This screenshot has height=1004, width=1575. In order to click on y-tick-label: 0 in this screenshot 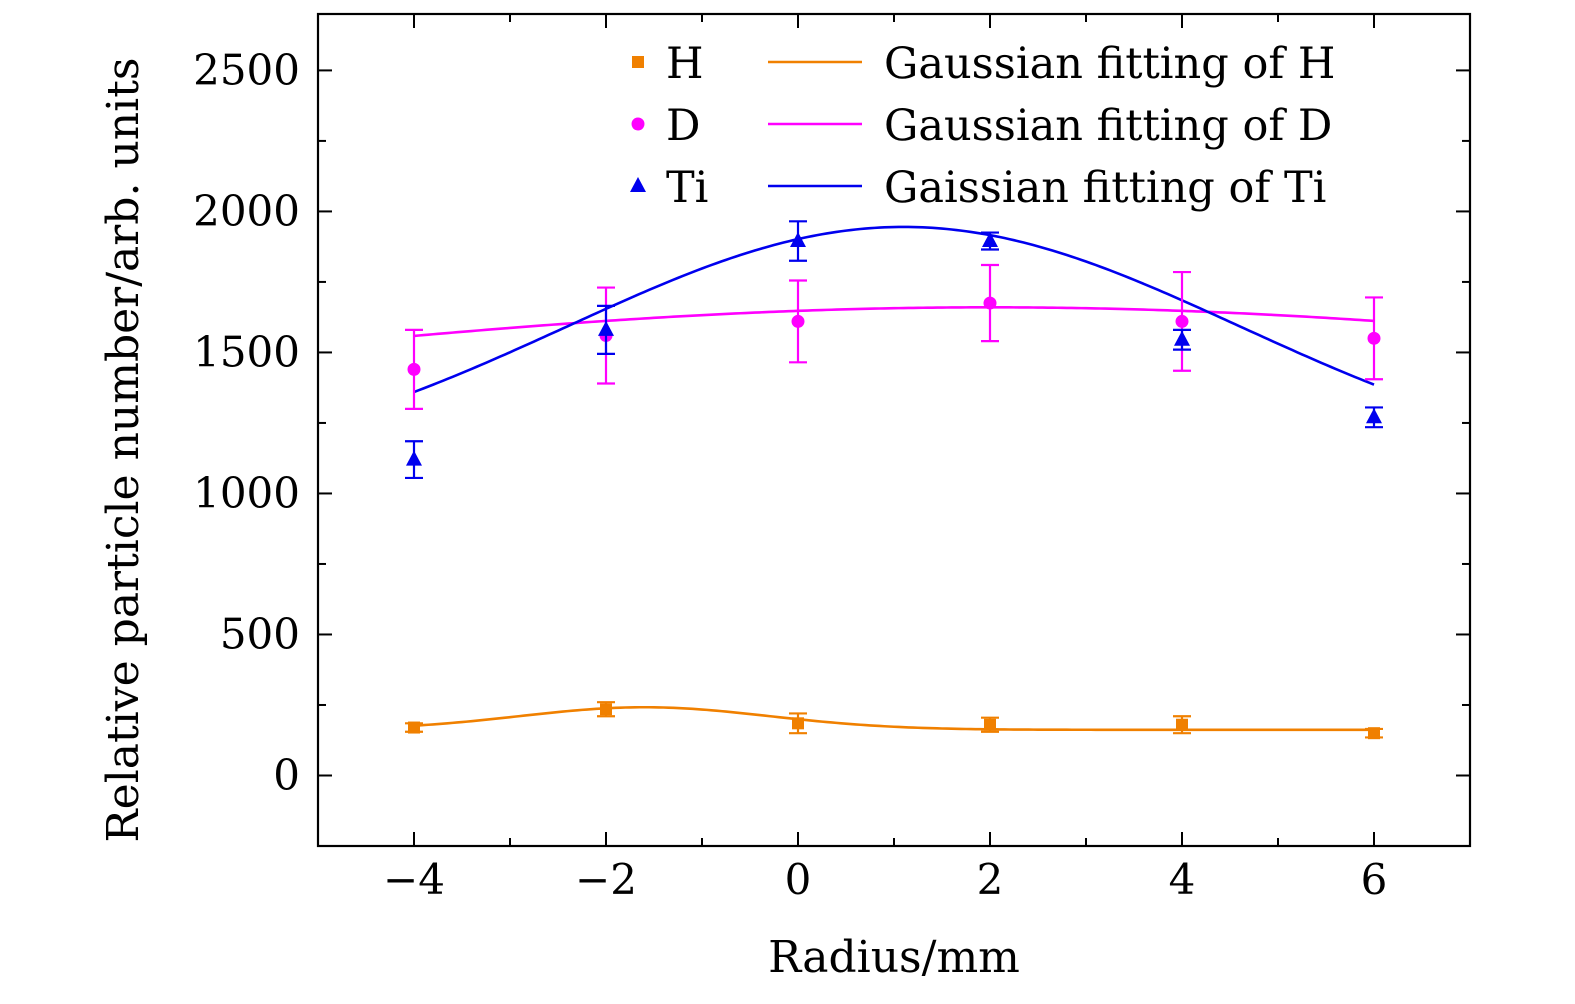, I will do `click(286, 774)`.